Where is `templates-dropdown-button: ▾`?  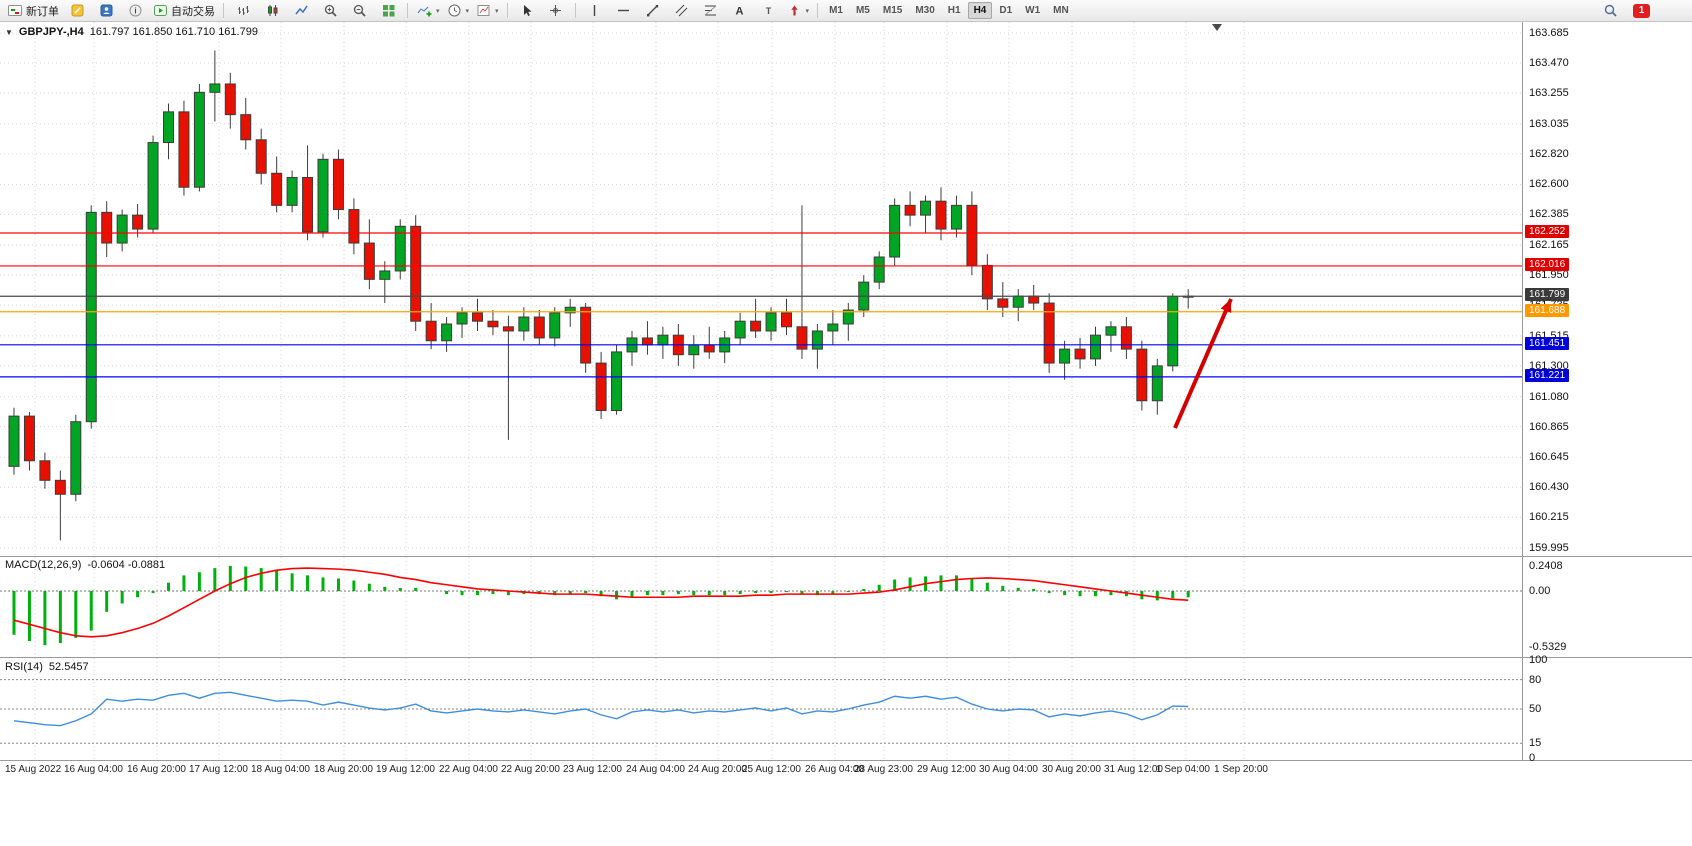
templates-dropdown-button: ▾ is located at coordinates (487, 11).